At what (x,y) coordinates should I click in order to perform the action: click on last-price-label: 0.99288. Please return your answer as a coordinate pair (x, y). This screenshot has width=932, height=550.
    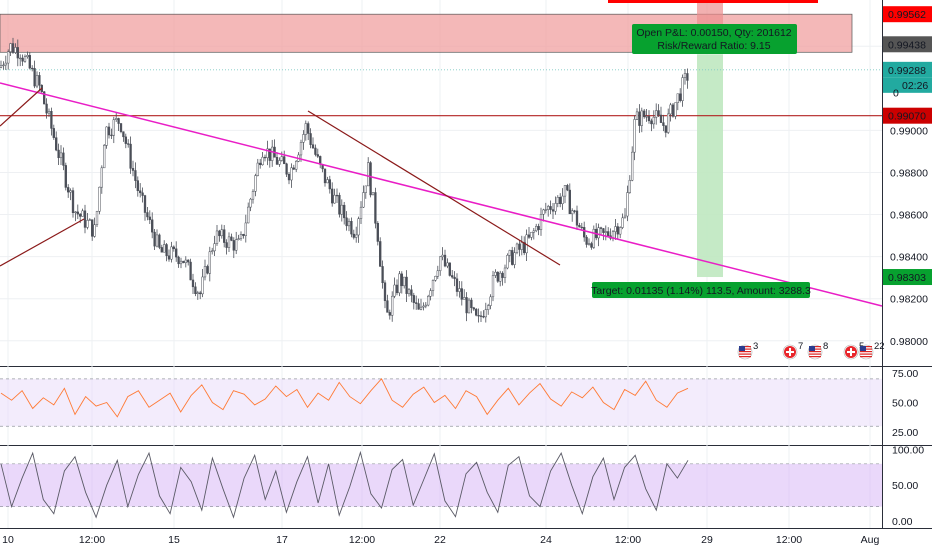
    Looking at the image, I should click on (907, 71).